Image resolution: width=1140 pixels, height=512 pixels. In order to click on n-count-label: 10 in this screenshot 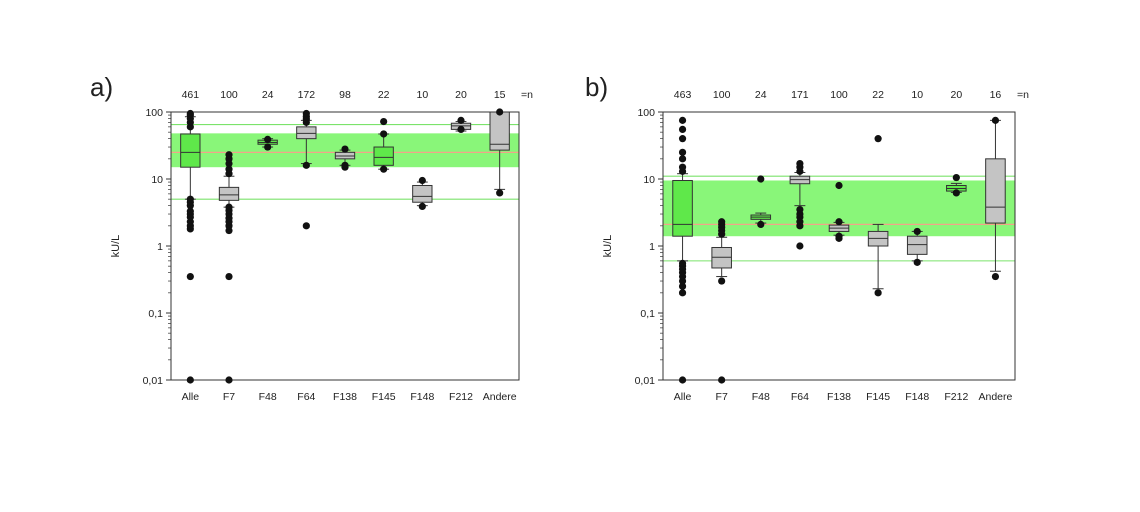, I will do `click(917, 95)`.